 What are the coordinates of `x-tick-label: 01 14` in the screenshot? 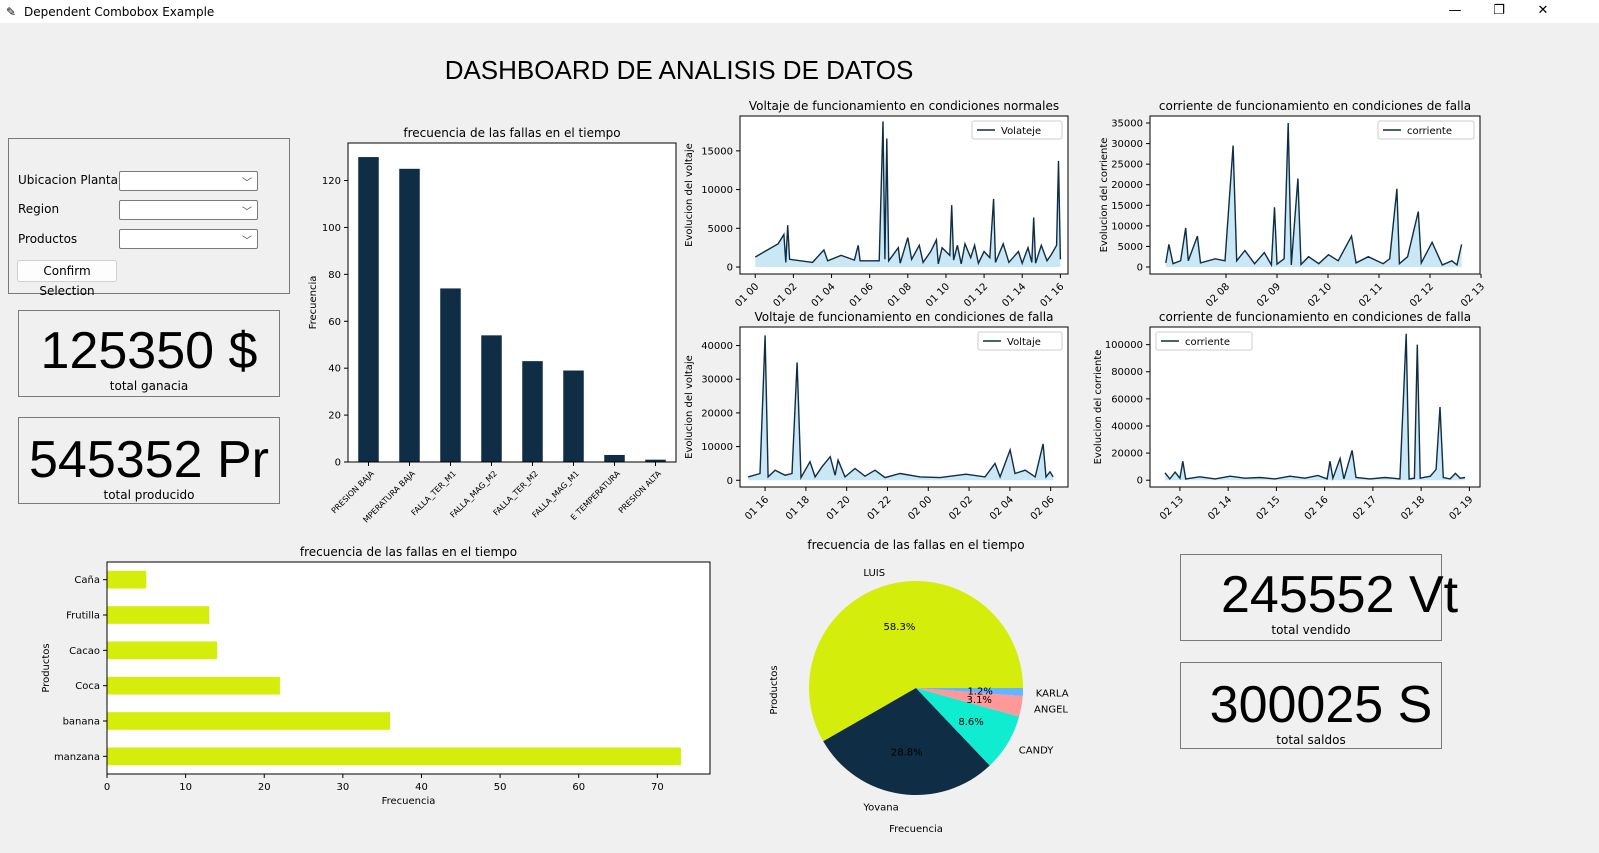 It's located at (1014, 295).